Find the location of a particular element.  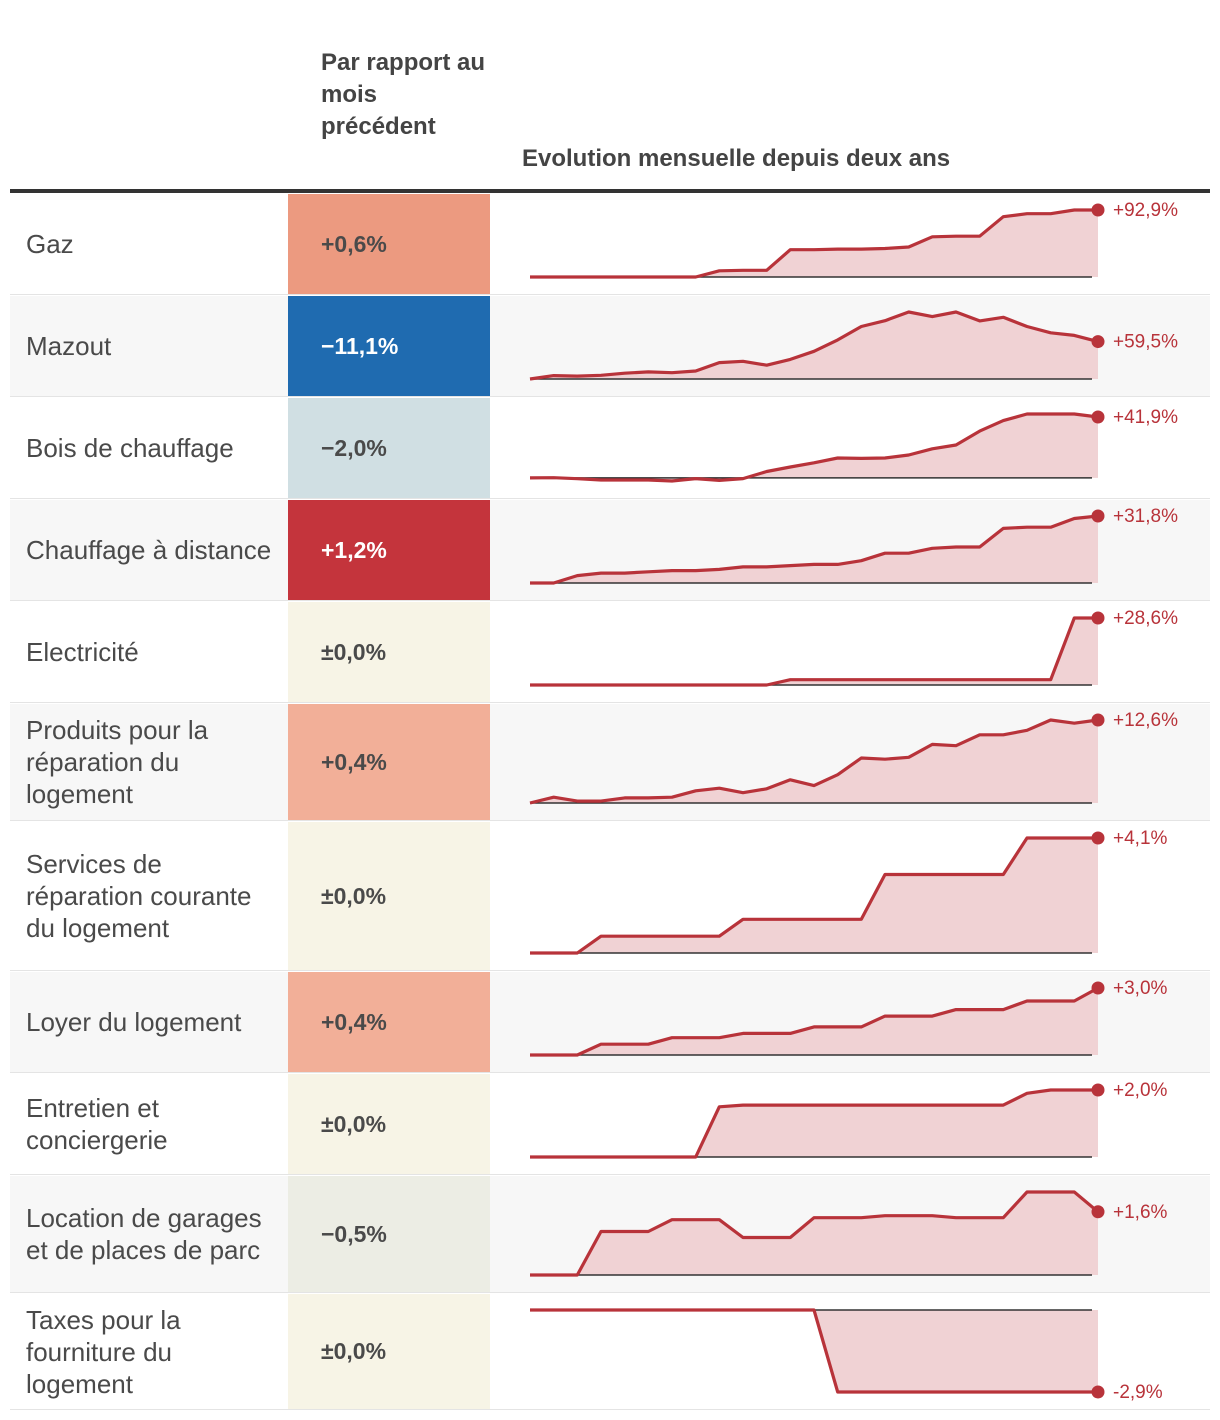

table-row: Bois de chauffage −2,0% is located at coordinates (610, 448).